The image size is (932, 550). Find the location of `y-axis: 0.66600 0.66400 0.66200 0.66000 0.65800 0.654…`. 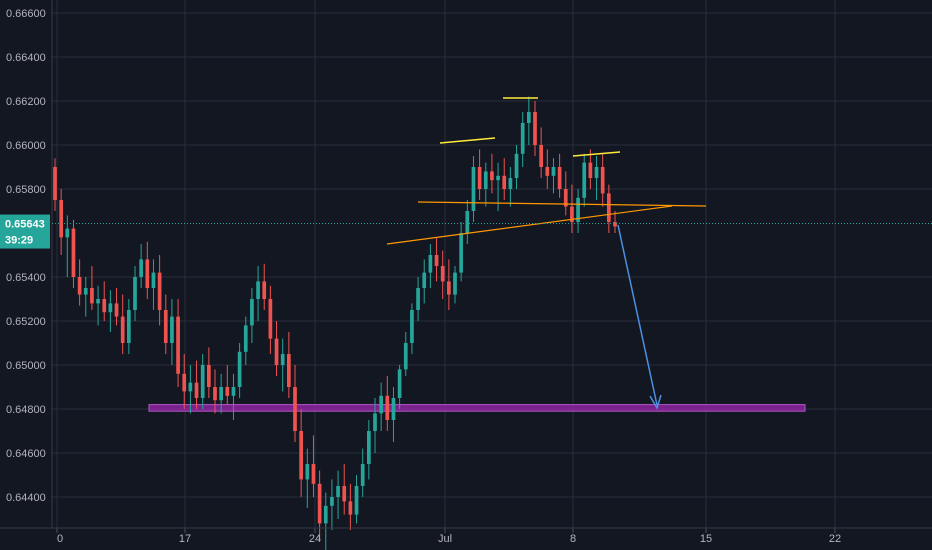

y-axis: 0.66600 0.66400 0.66200 0.66000 0.65800 0.654… is located at coordinates (26, 256).